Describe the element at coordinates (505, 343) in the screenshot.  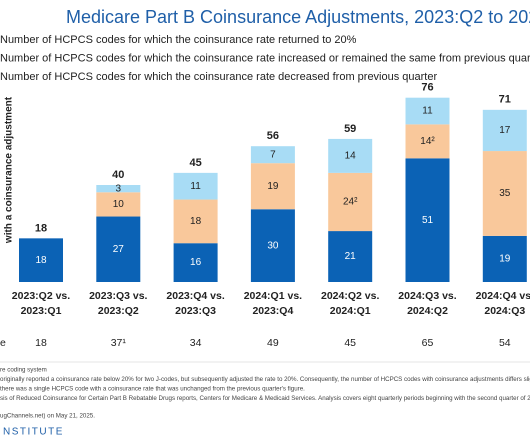
I see `bottom-row-value: 54` at that location.